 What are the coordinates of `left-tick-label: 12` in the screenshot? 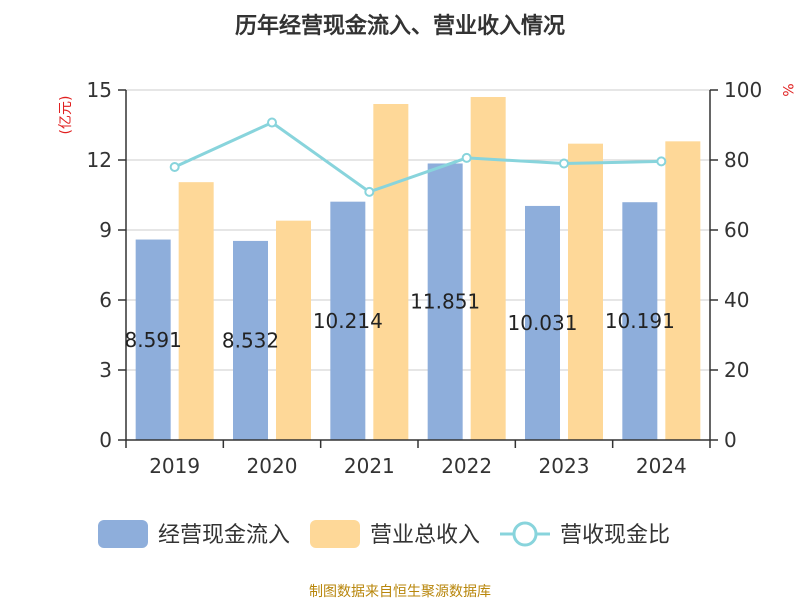 It's located at (99, 160).